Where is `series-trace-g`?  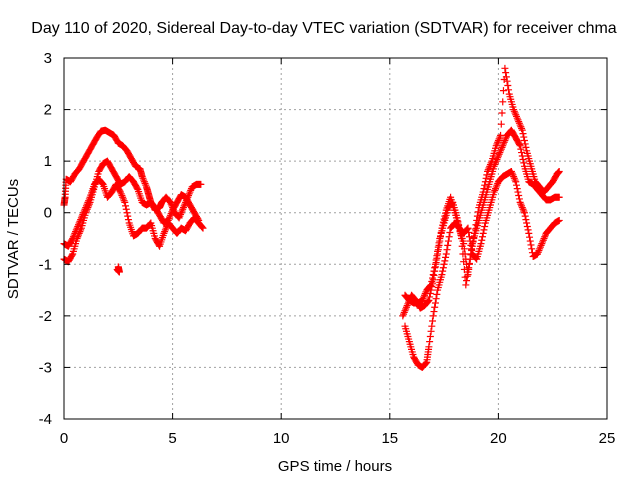 series-trace-g is located at coordinates (482, 185).